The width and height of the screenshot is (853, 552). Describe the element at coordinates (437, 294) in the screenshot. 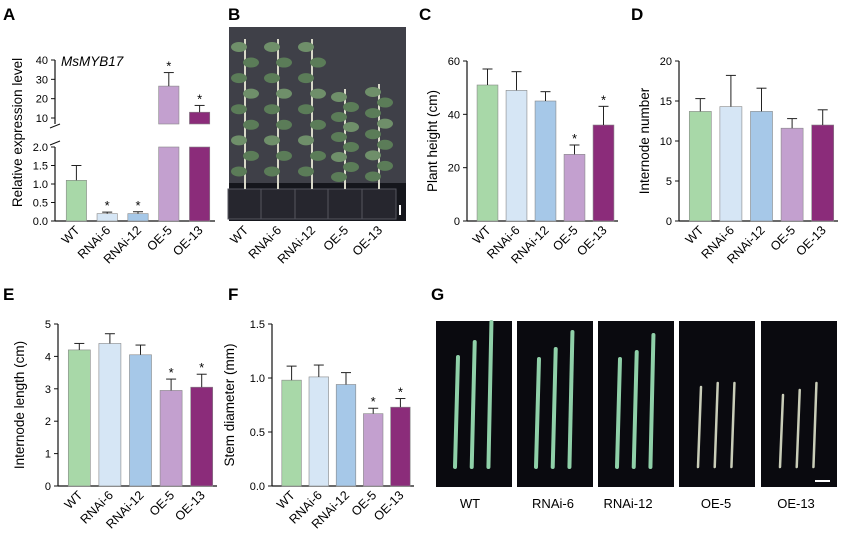

I see `panel-letter-g: G` at that location.